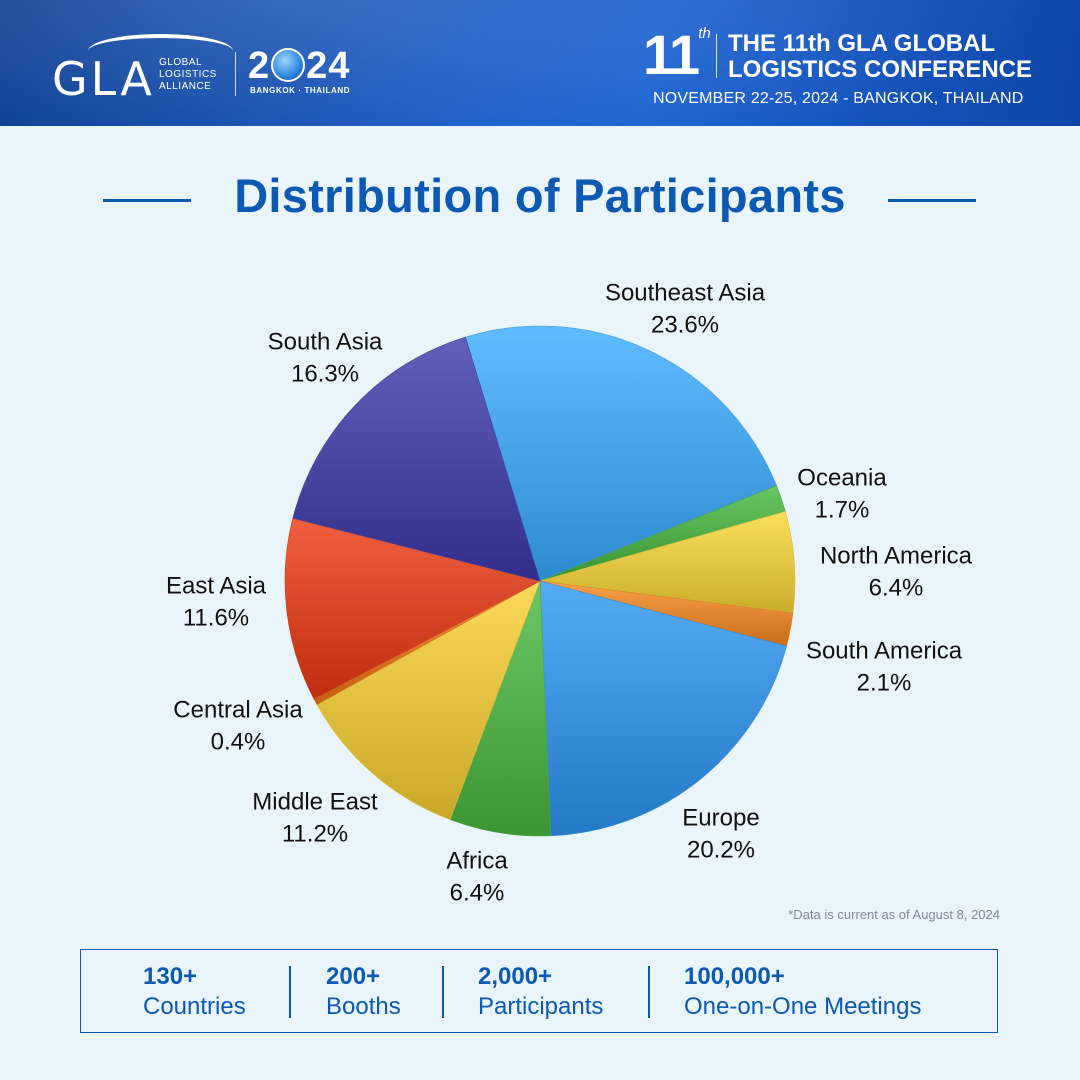  What do you see at coordinates (838, 98) in the screenshot?
I see `conference-date: NOVEMBER 22-25, 2024 - BANGKOK, THAILAND` at bounding box center [838, 98].